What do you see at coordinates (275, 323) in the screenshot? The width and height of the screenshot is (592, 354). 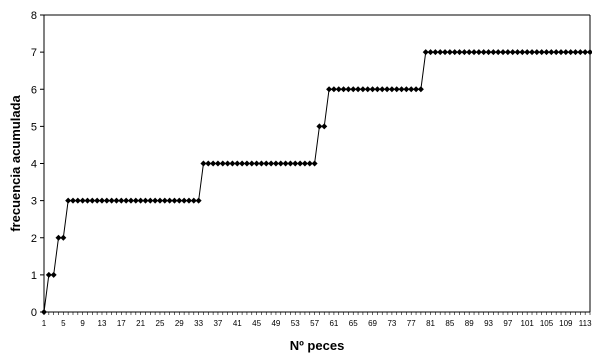 I see `x-tick-label: 49` at bounding box center [275, 323].